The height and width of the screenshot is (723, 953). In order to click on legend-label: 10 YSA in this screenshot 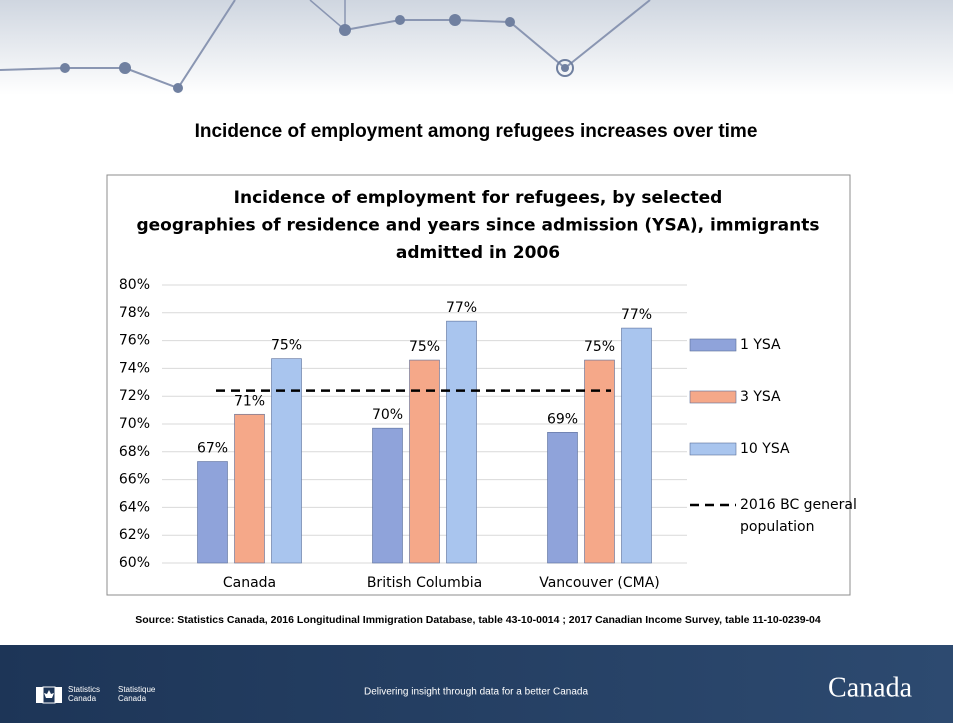, I will do `click(765, 449)`.